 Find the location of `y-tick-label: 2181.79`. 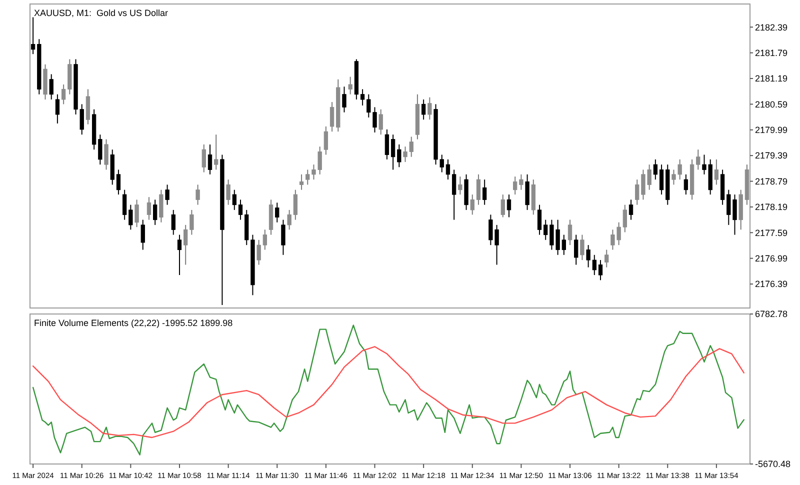

y-tick-label: 2181.79 is located at coordinates (771, 53).